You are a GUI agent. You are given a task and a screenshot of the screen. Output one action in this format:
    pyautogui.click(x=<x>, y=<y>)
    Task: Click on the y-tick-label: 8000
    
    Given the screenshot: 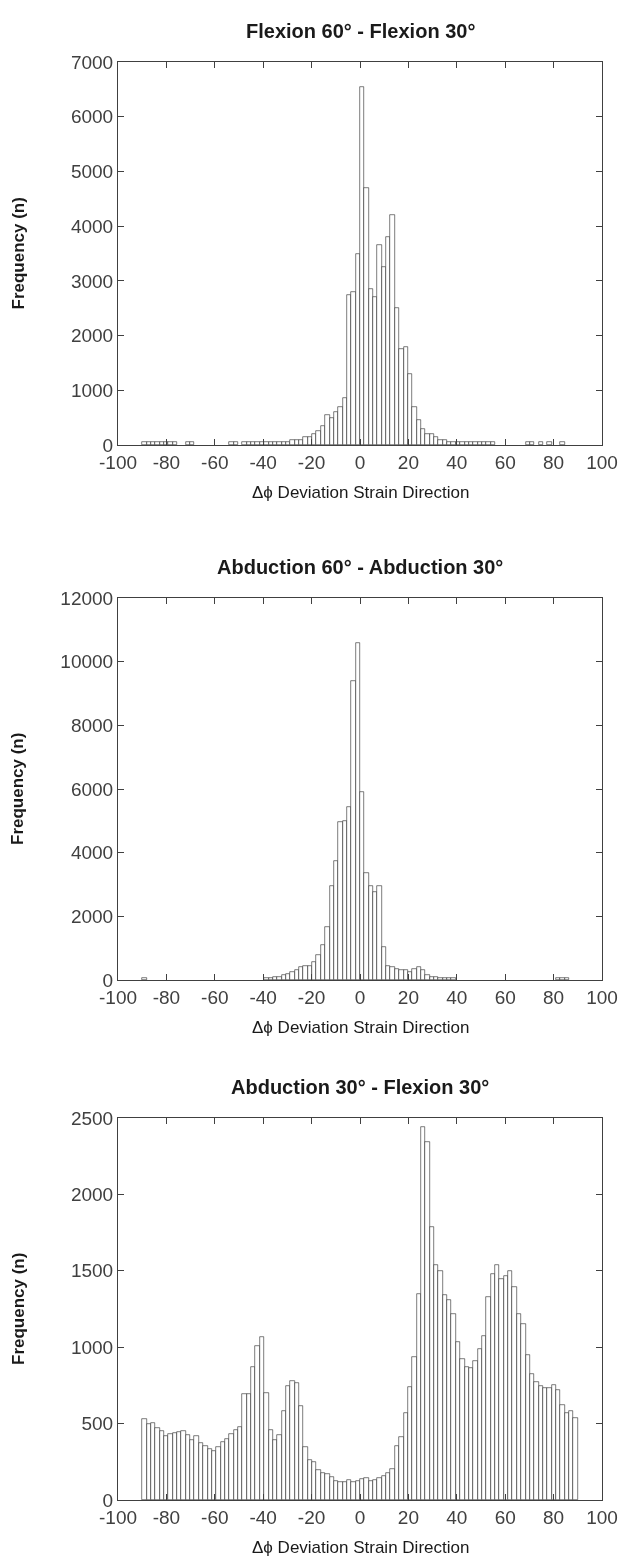 What is the action you would take?
    pyautogui.click(x=92, y=725)
    